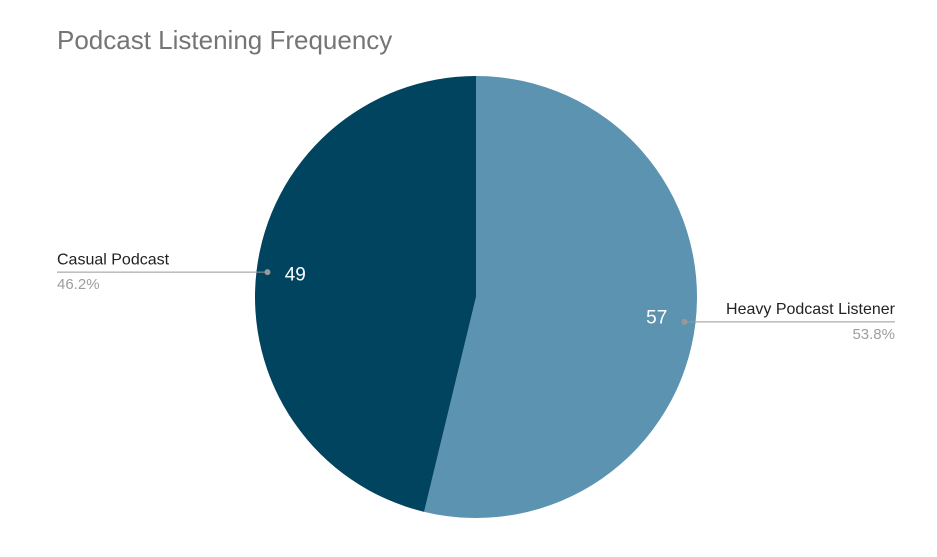 The width and height of the screenshot is (937, 557). Describe the element at coordinates (873, 334) in the screenshot. I see `percent-label: 53.8%` at that location.